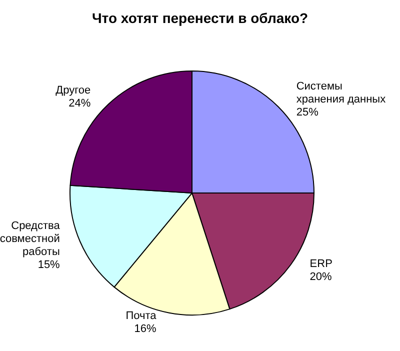 This screenshot has height=351, width=400. What do you see at coordinates (341, 93) in the screenshot?
I see `slice-label: Системы хранения данных` at bounding box center [341, 93].